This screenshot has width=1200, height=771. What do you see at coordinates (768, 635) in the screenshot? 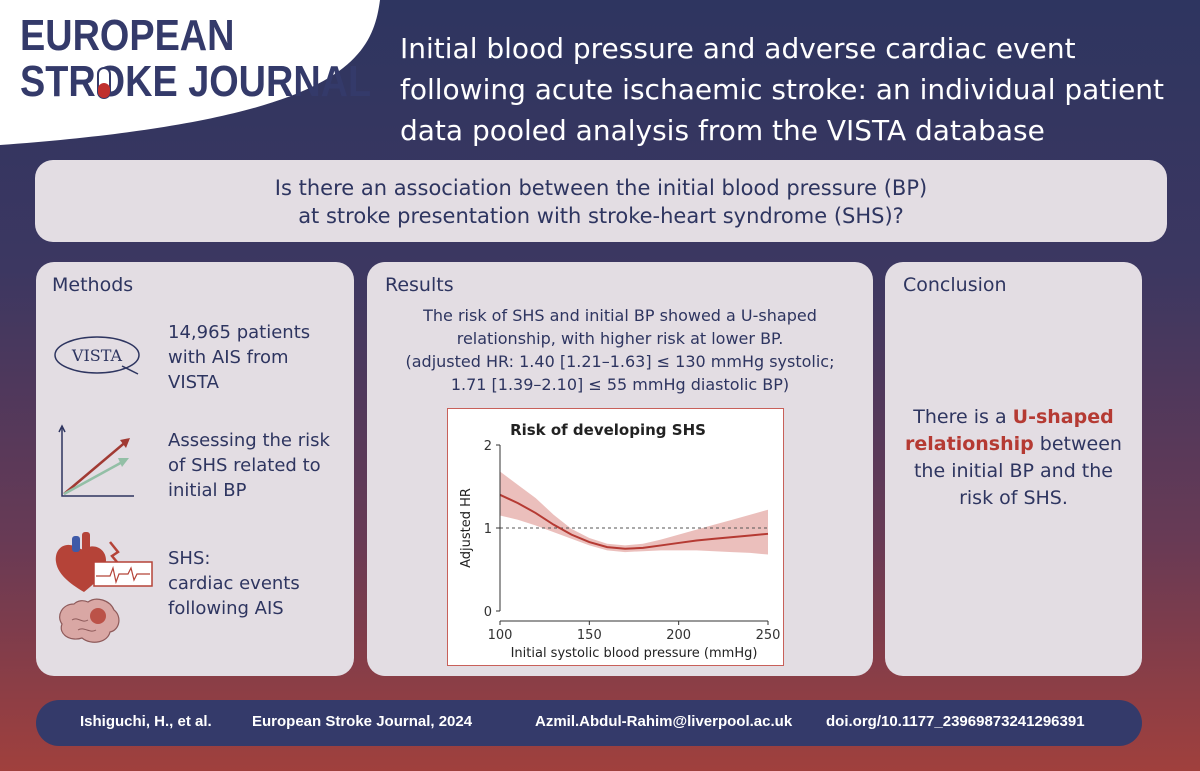
I see `x-tick-label: 250` at bounding box center [768, 635].